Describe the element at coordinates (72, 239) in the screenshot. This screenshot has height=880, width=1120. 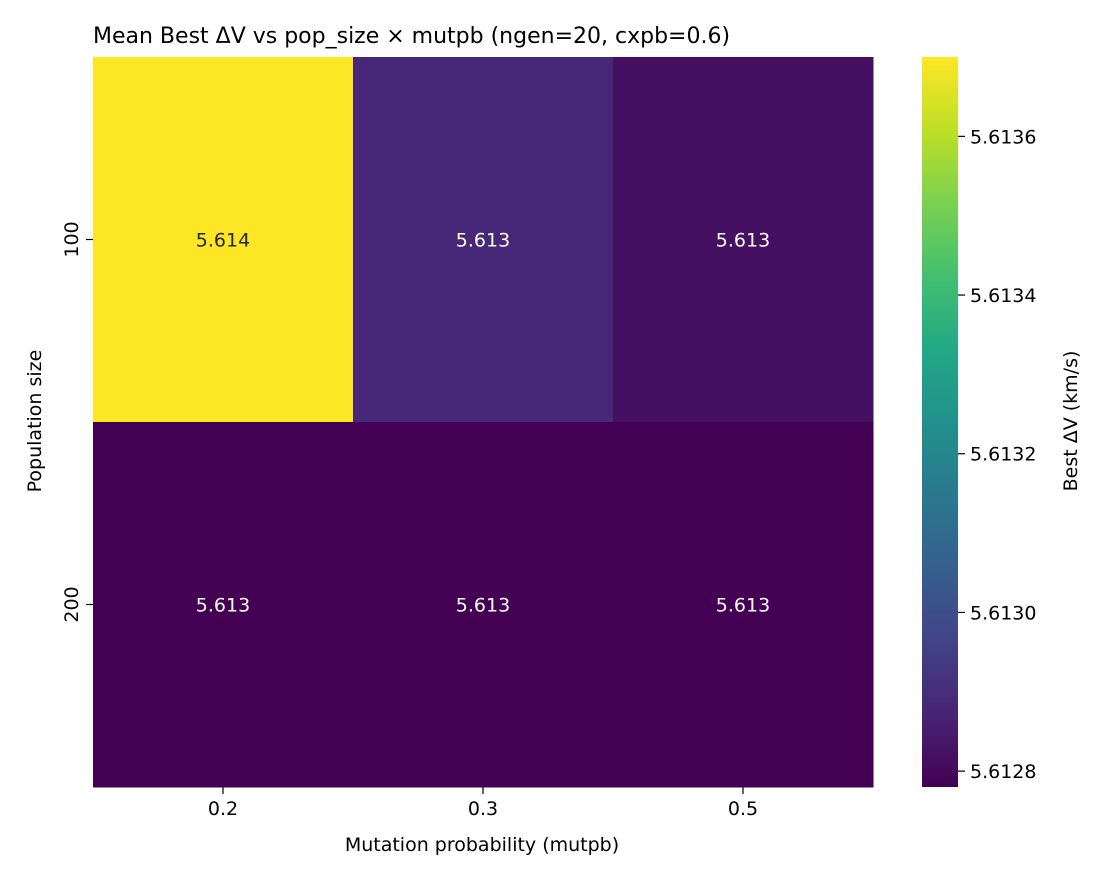
I see `y-tick-label: 100` at that location.